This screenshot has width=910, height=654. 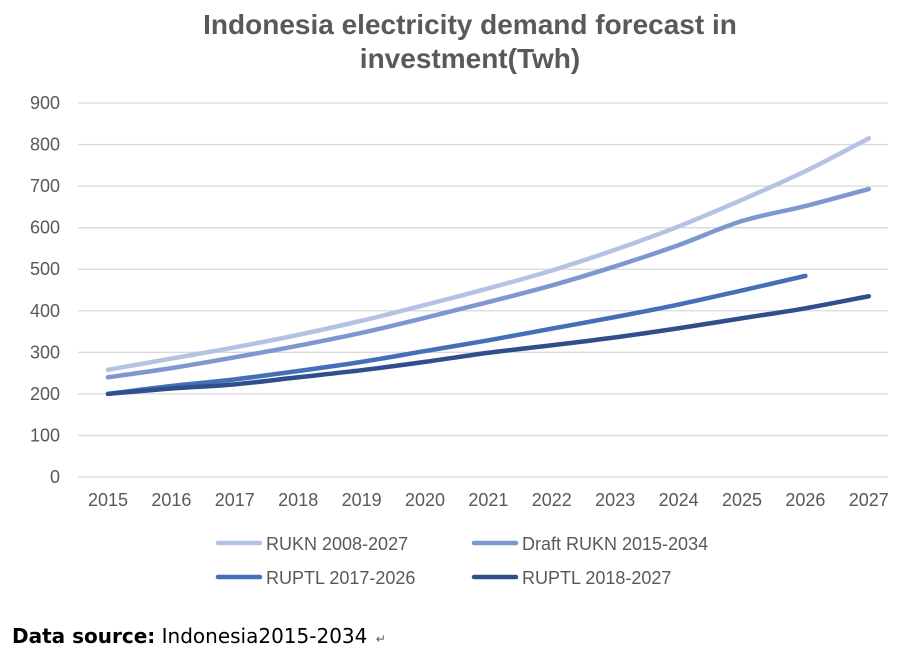 What do you see at coordinates (425, 500) in the screenshot?
I see `x-tick-label: 2020` at bounding box center [425, 500].